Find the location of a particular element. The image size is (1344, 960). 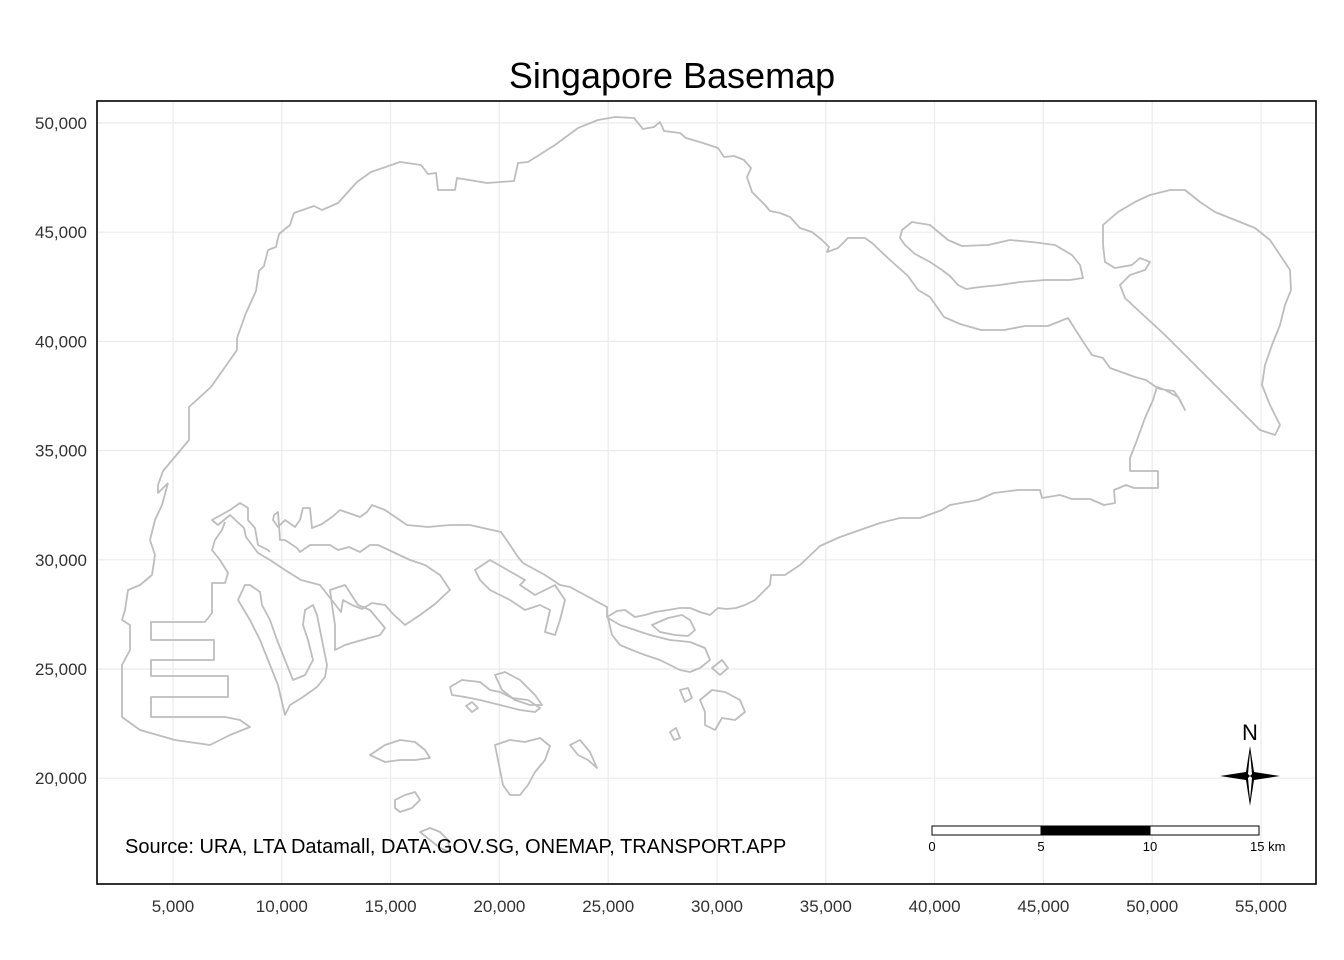

southern-islands-b is located at coordinates (518, 688).